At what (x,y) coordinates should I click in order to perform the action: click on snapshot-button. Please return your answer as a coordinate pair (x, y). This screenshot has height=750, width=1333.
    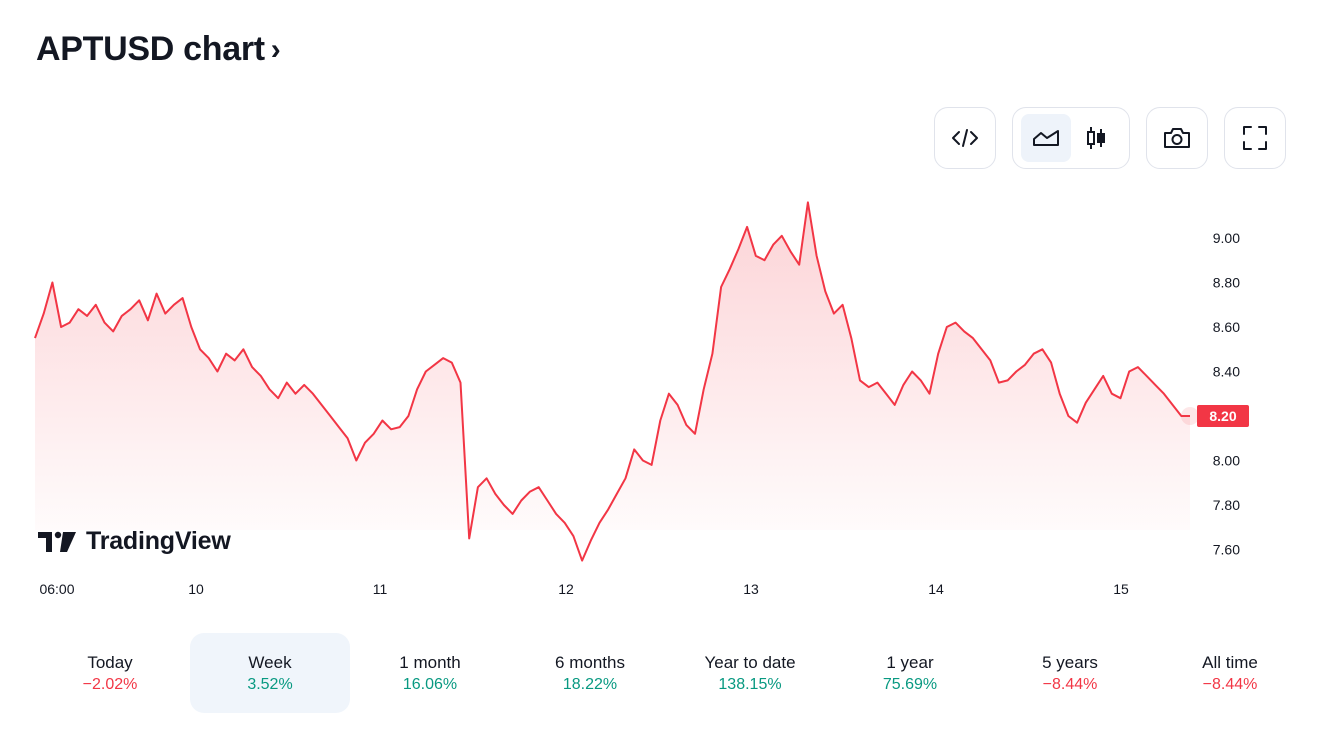
    Looking at the image, I should click on (1177, 138).